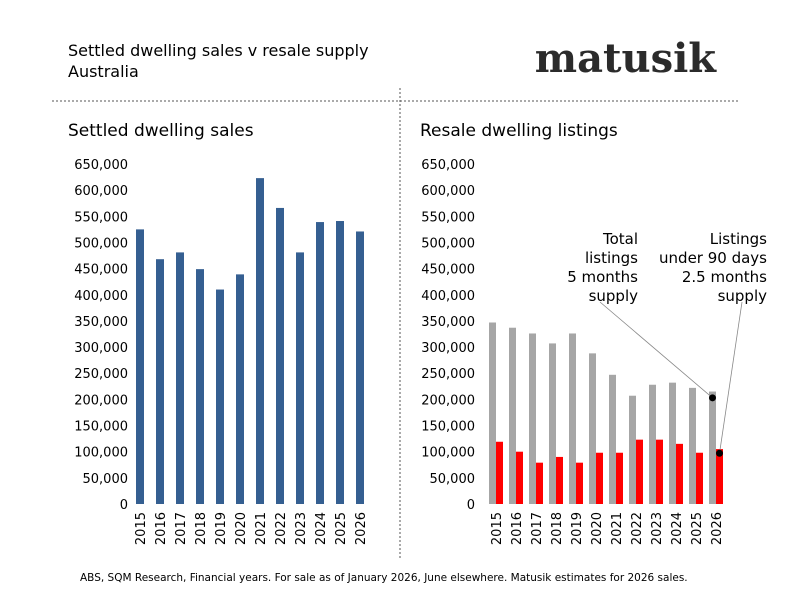 The image size is (800, 599). Describe the element at coordinates (200, 386) in the screenshot. I see `bar-sales-2018` at that location.